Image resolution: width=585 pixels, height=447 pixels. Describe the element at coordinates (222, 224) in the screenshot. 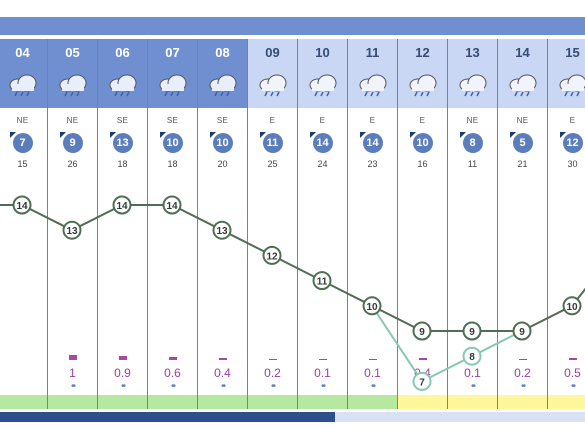

I see `day-column: 08 SE 10 20 0.4 ••` at that location.